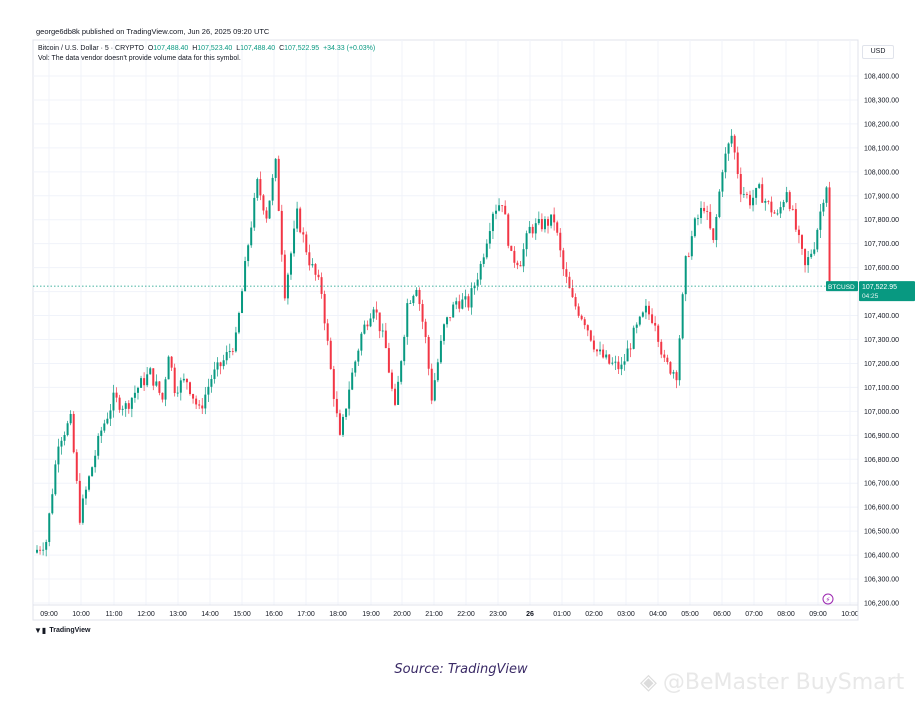 Image resolution: width=922 pixels, height=707 pixels. Describe the element at coordinates (754, 614) in the screenshot. I see `x-tick-label: 07:00` at that location.